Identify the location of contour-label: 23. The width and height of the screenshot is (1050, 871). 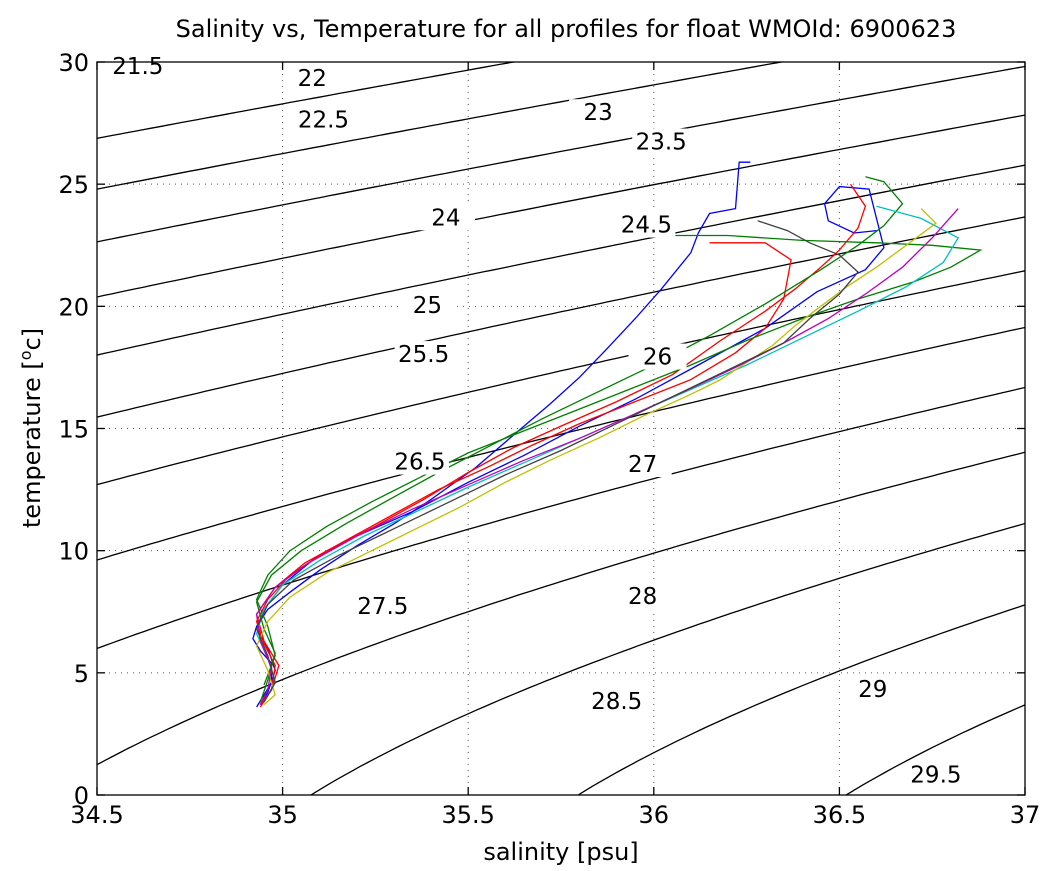
(597, 113).